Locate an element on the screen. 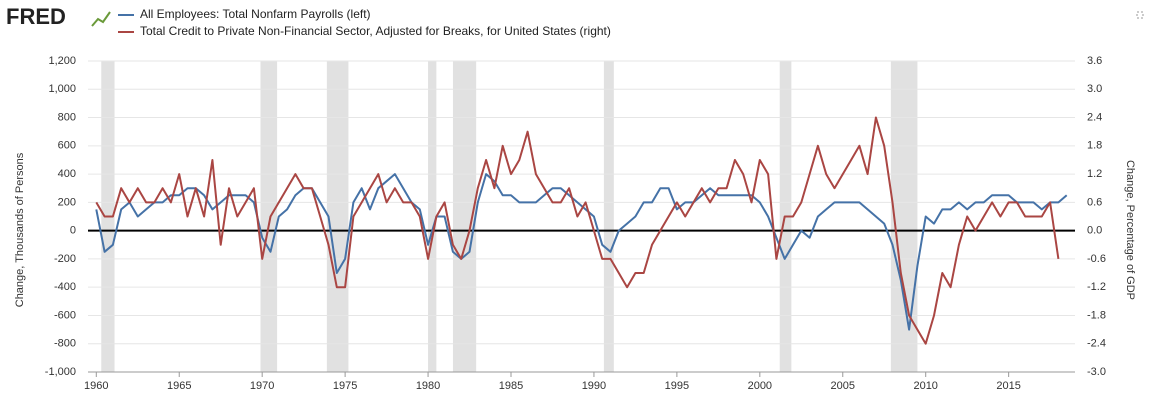 The height and width of the screenshot is (401, 1149). y2-tick-label: 1.8 is located at coordinates (1094, 146).